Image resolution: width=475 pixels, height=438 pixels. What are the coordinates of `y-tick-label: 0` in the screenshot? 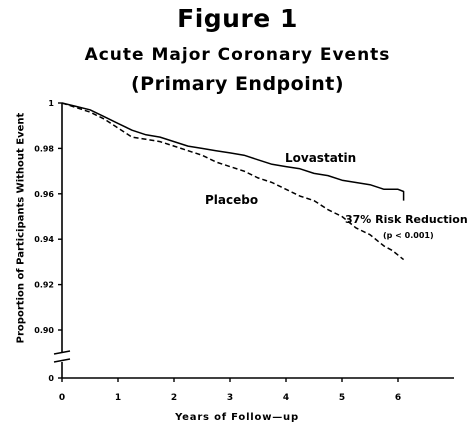 It's located at (51, 378).